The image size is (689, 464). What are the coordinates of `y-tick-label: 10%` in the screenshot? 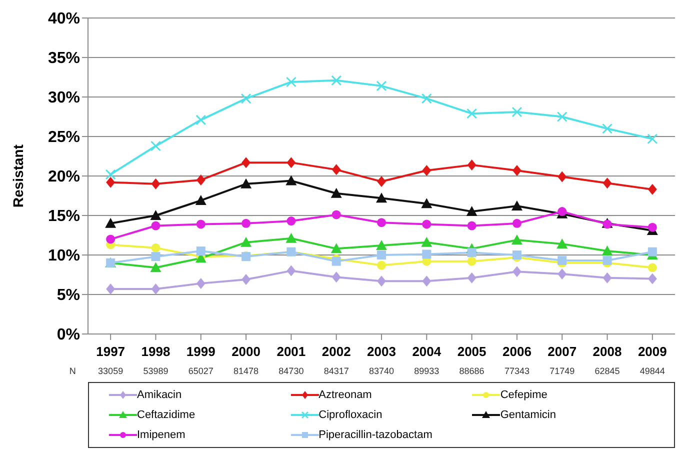 It's located at (64, 256).